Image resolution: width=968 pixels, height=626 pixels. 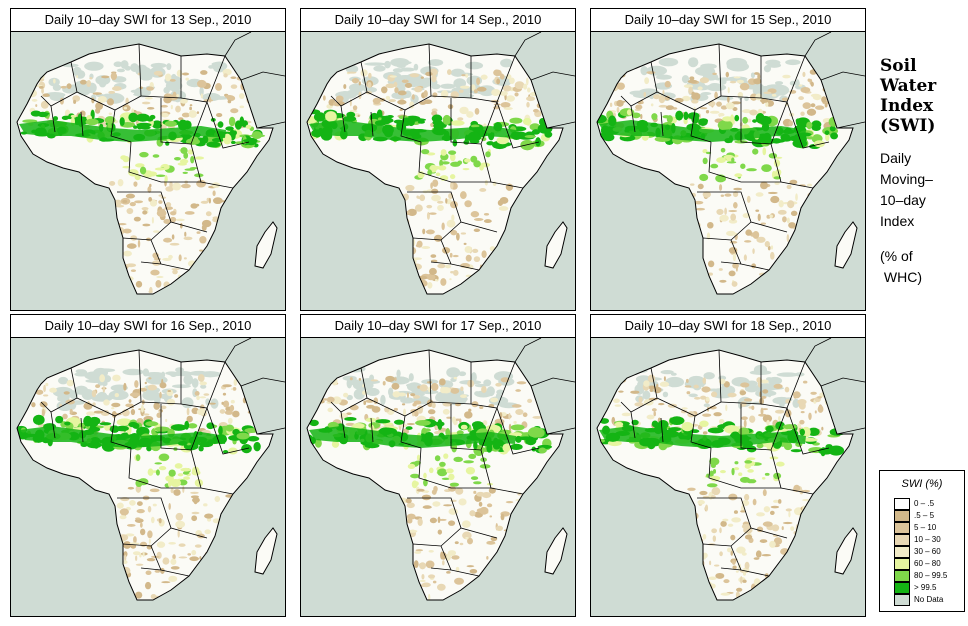 What do you see at coordinates (412, 131) in the screenshot?
I see `saturated-band` at bounding box center [412, 131].